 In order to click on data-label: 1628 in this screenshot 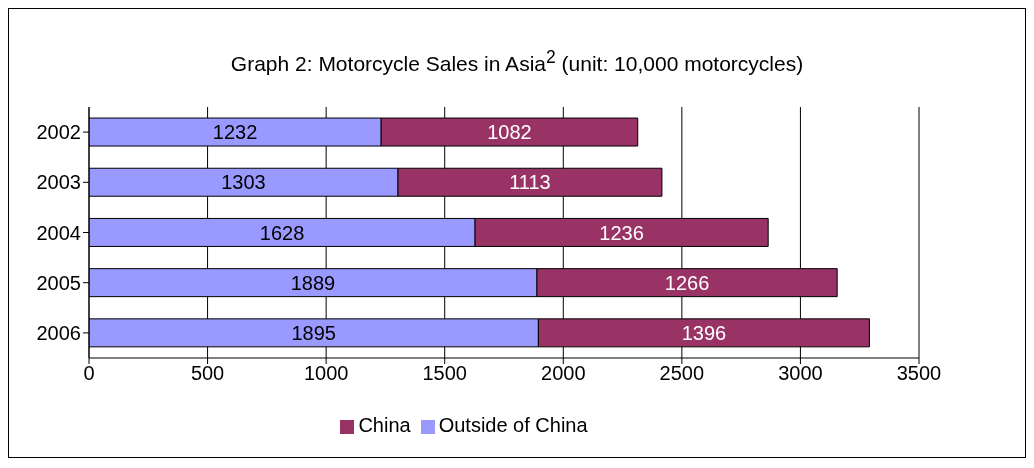, I will do `click(282, 232)`.